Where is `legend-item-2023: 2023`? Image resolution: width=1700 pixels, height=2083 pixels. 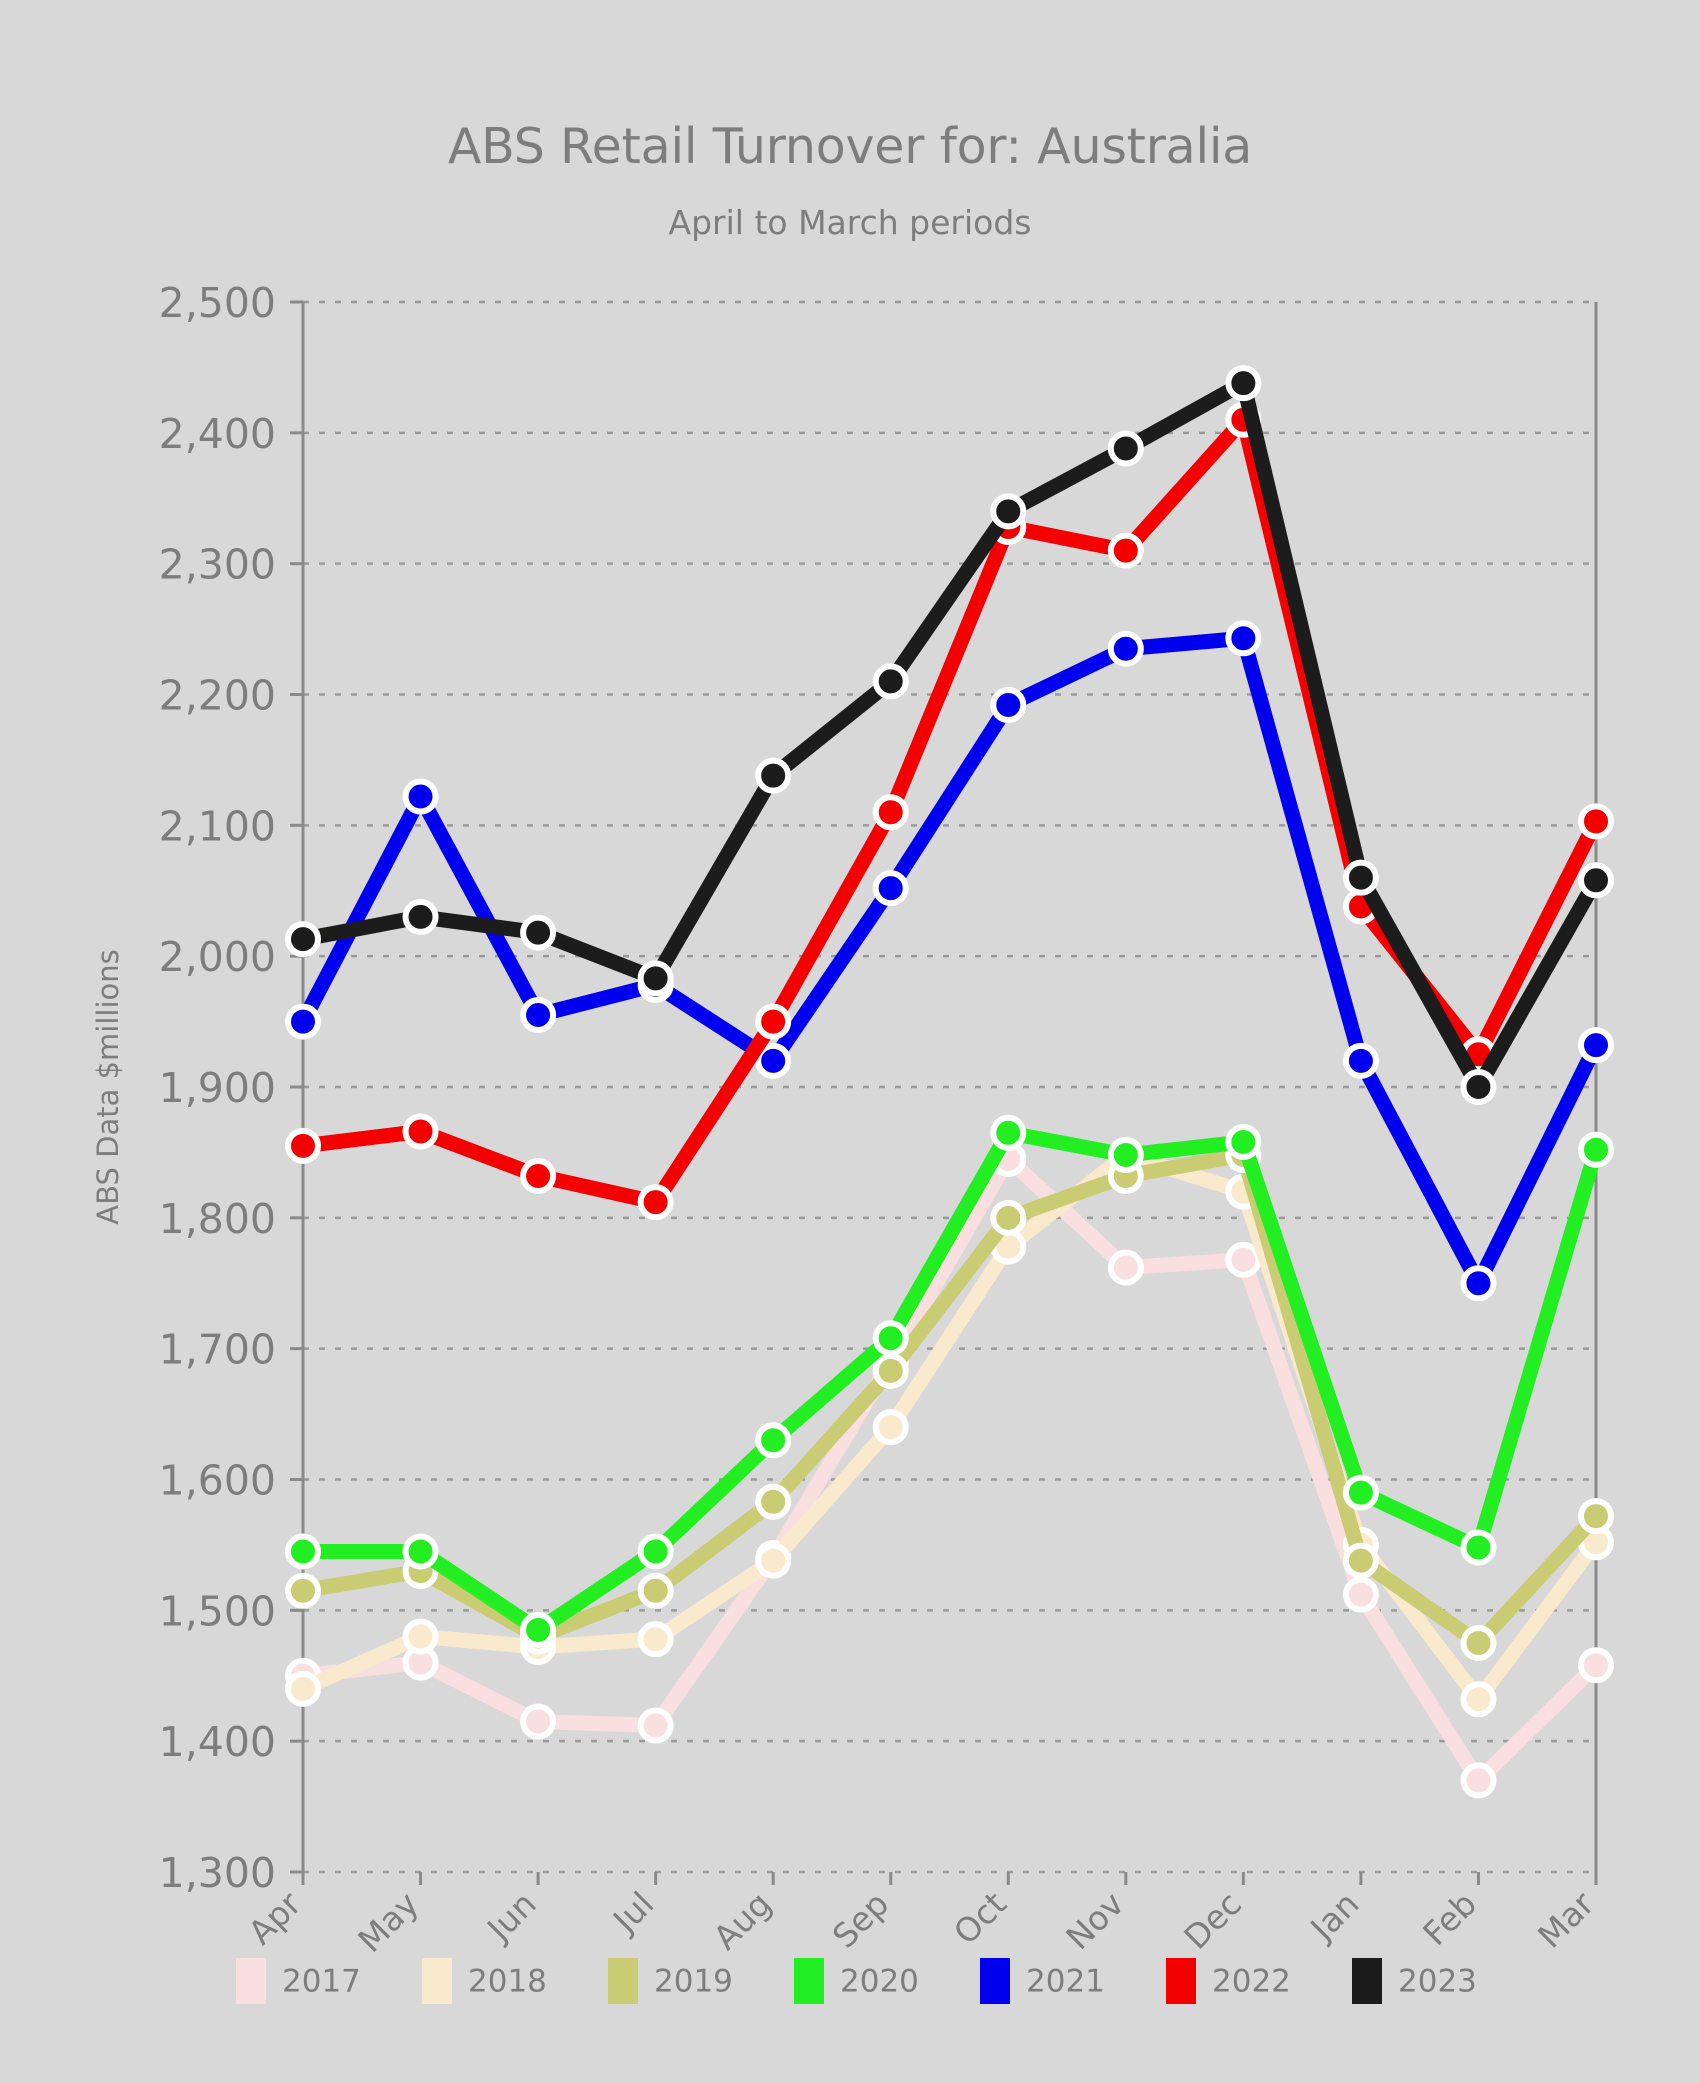
legend-item-2023: 2023 is located at coordinates (1414, 1981).